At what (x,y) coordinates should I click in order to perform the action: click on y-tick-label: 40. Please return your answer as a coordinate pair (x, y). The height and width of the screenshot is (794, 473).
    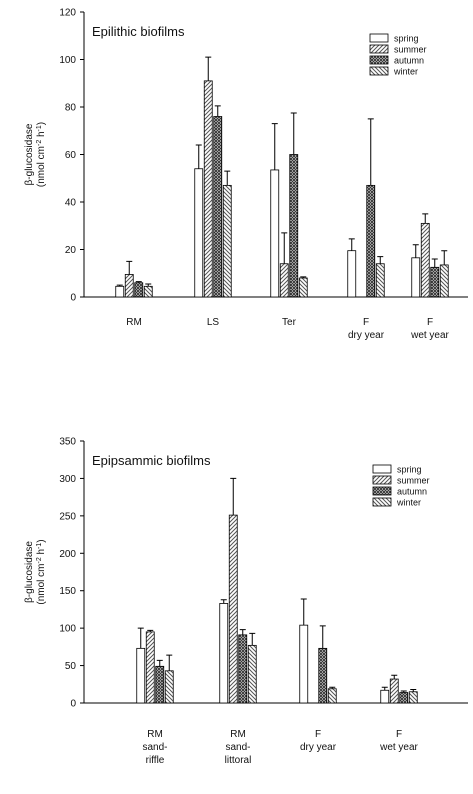
    Looking at the image, I should click on (71, 203).